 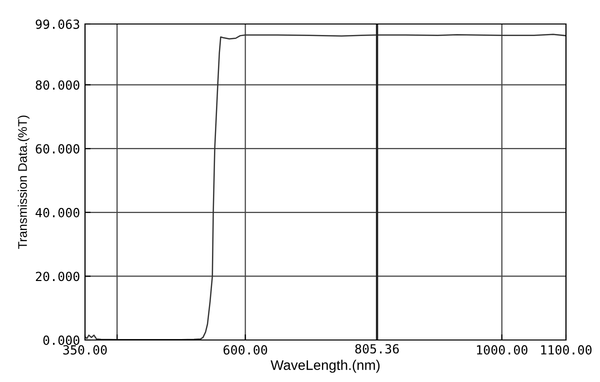 What do you see at coordinates (502, 350) in the screenshot?
I see `x-tick-label: 1000.00` at bounding box center [502, 350].